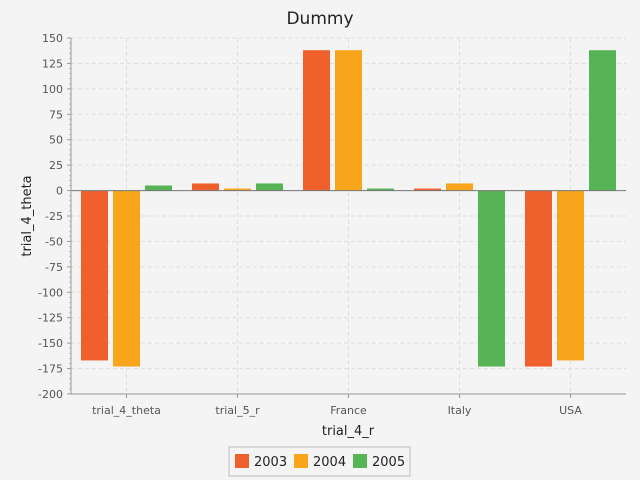  I want to click on bar-2003-trial_4_theta, so click(94, 275).